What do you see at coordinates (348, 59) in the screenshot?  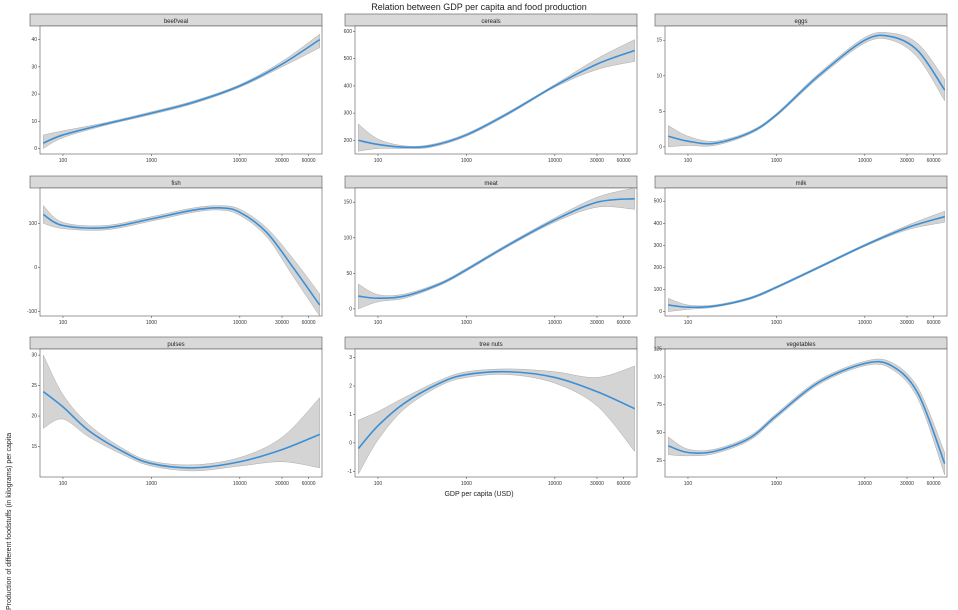 I see `y-tick-label: 500` at bounding box center [348, 59].